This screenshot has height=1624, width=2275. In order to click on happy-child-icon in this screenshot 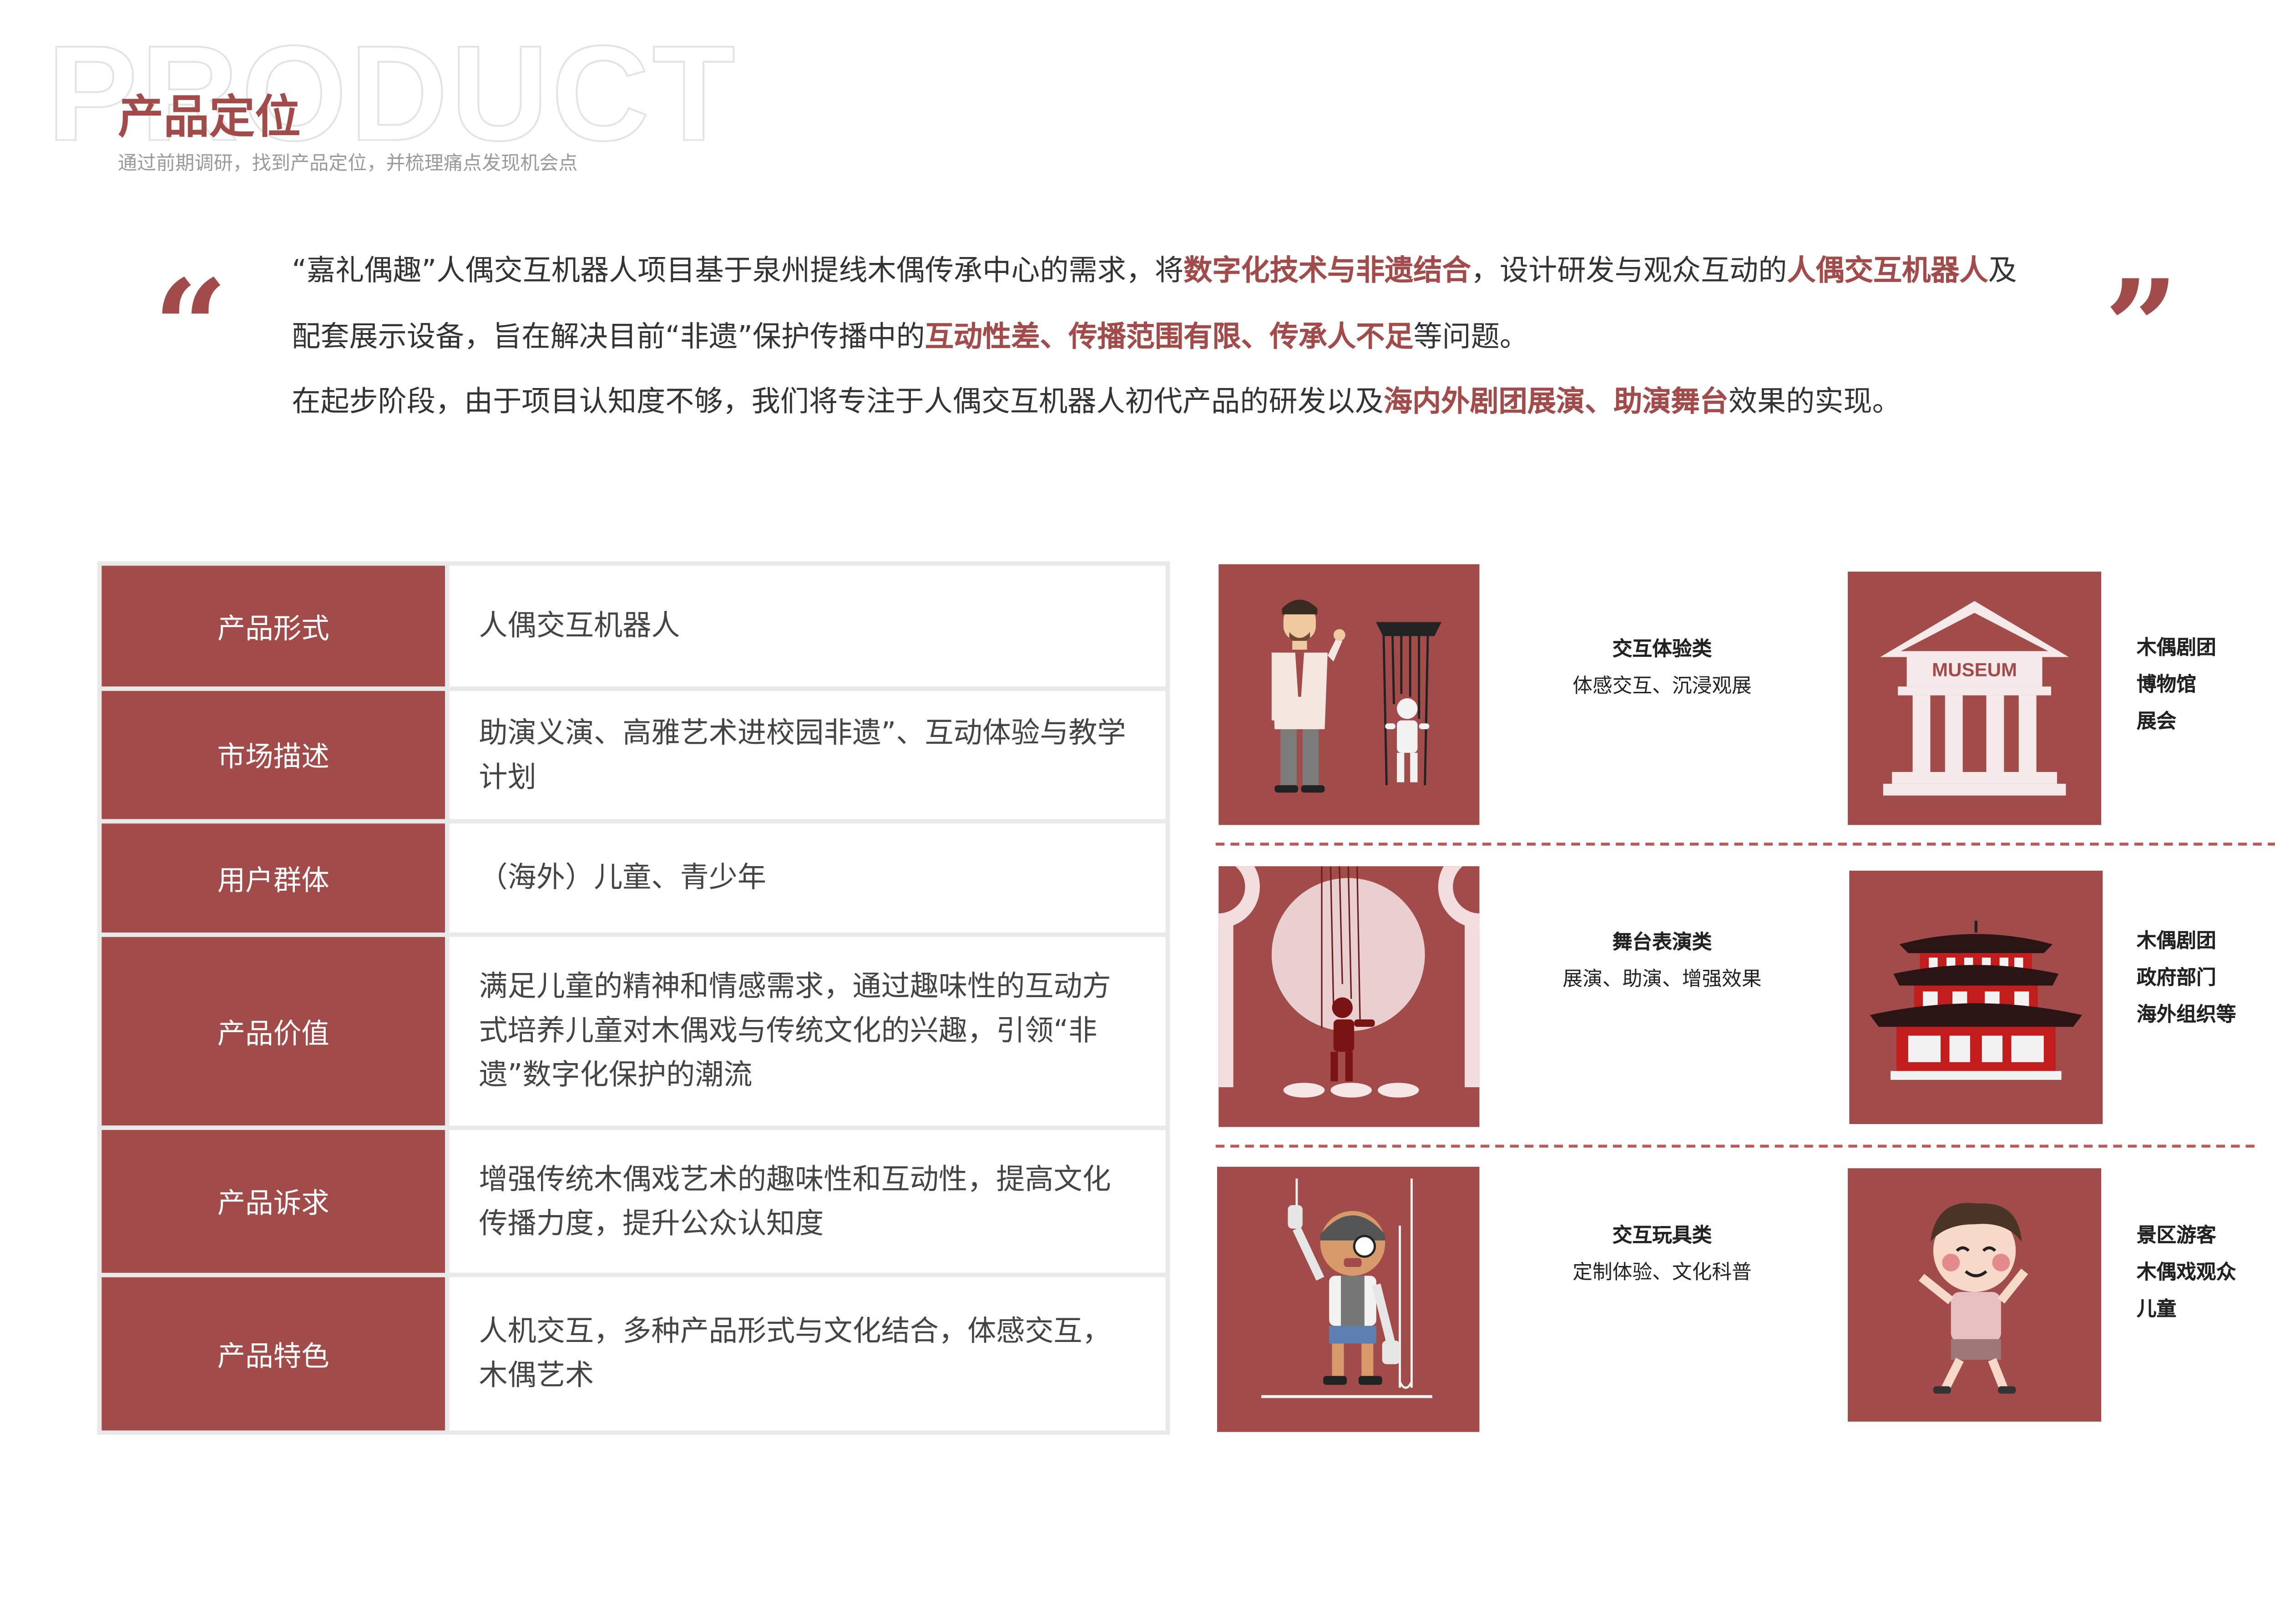, I will do `click(1973, 1298)`.